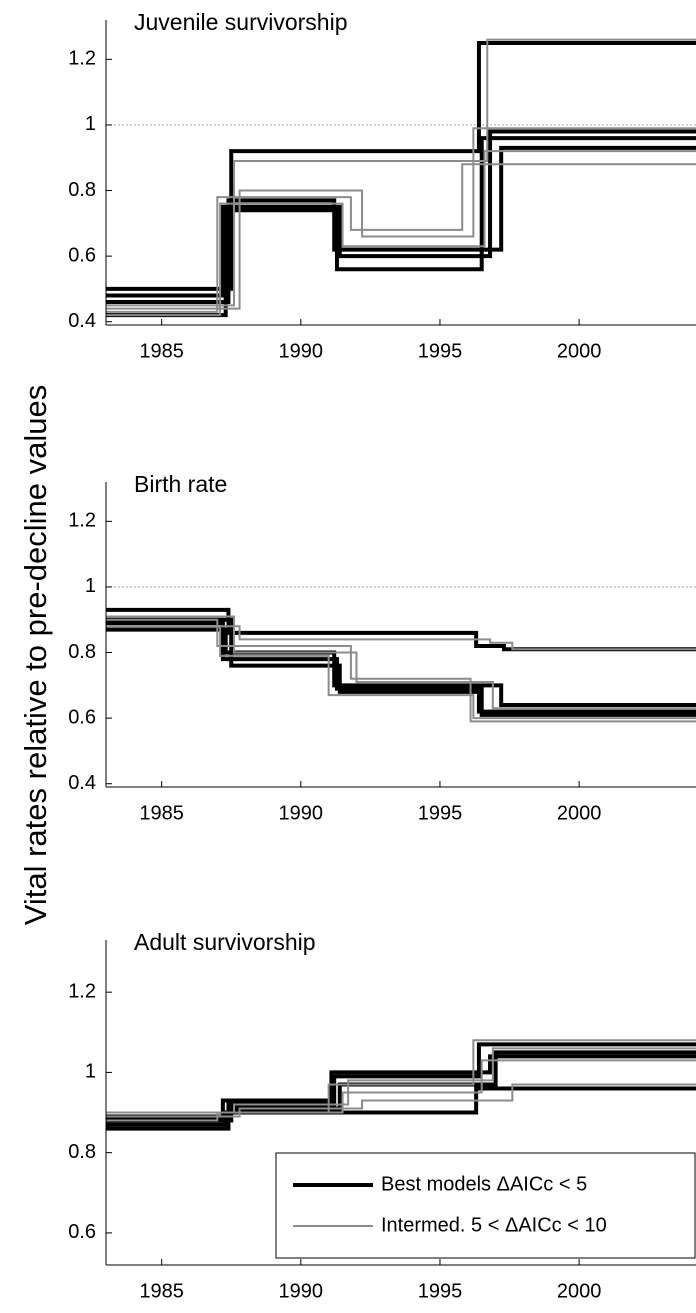 This screenshot has width=696, height=1313. Describe the element at coordinates (225, 942) in the screenshot. I see `panel-title: Adult survivorship` at that location.